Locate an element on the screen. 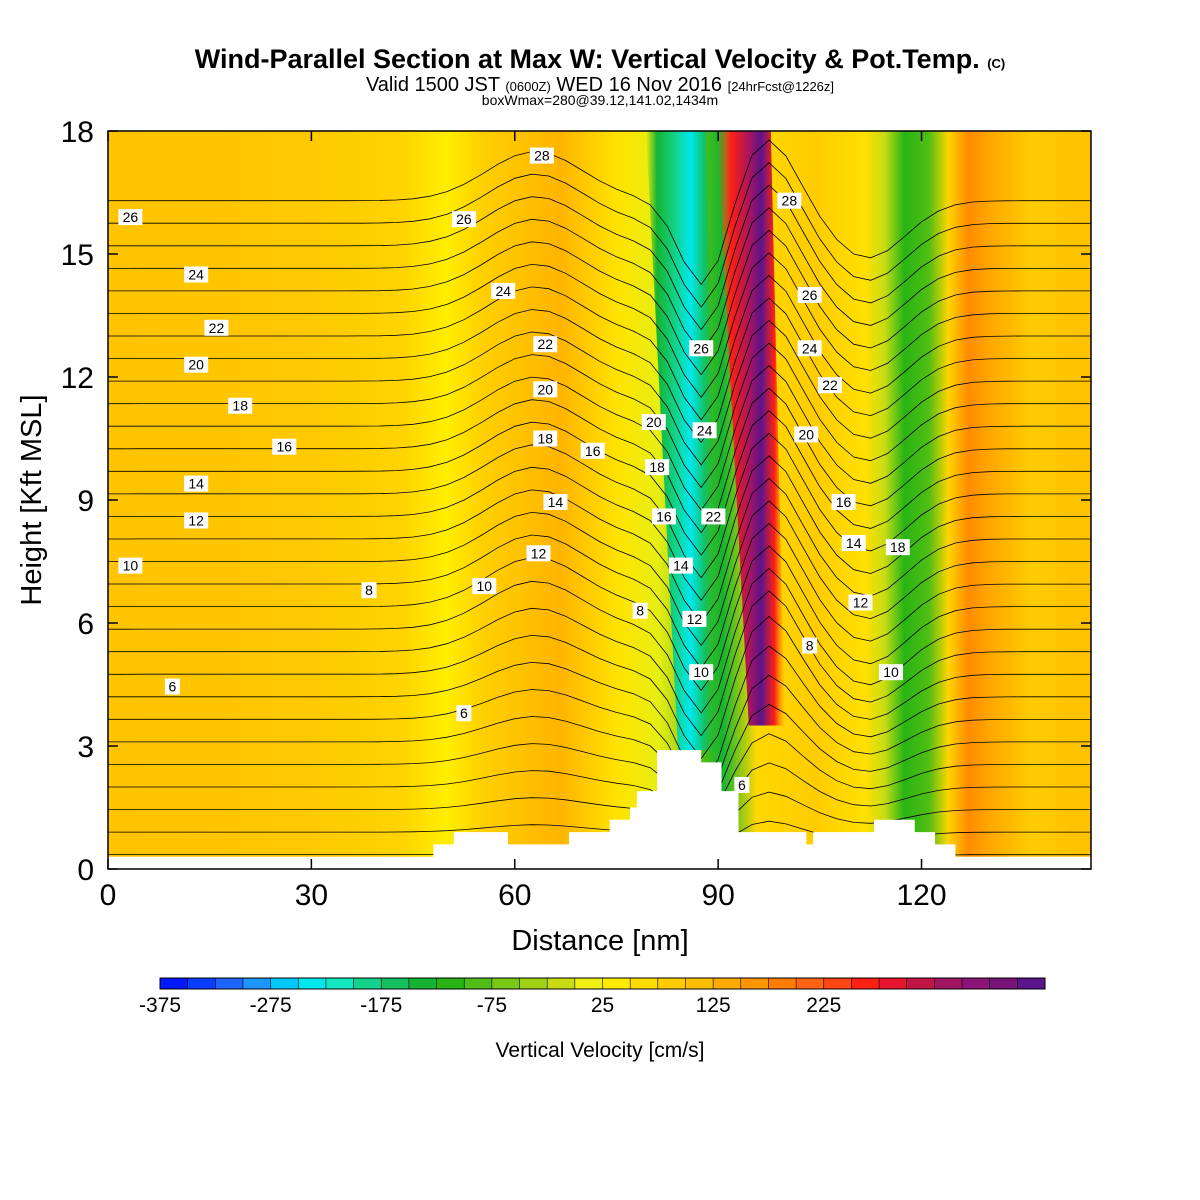 The height and width of the screenshot is (1200, 1200). y-tick-label: 9 is located at coordinates (85, 501).